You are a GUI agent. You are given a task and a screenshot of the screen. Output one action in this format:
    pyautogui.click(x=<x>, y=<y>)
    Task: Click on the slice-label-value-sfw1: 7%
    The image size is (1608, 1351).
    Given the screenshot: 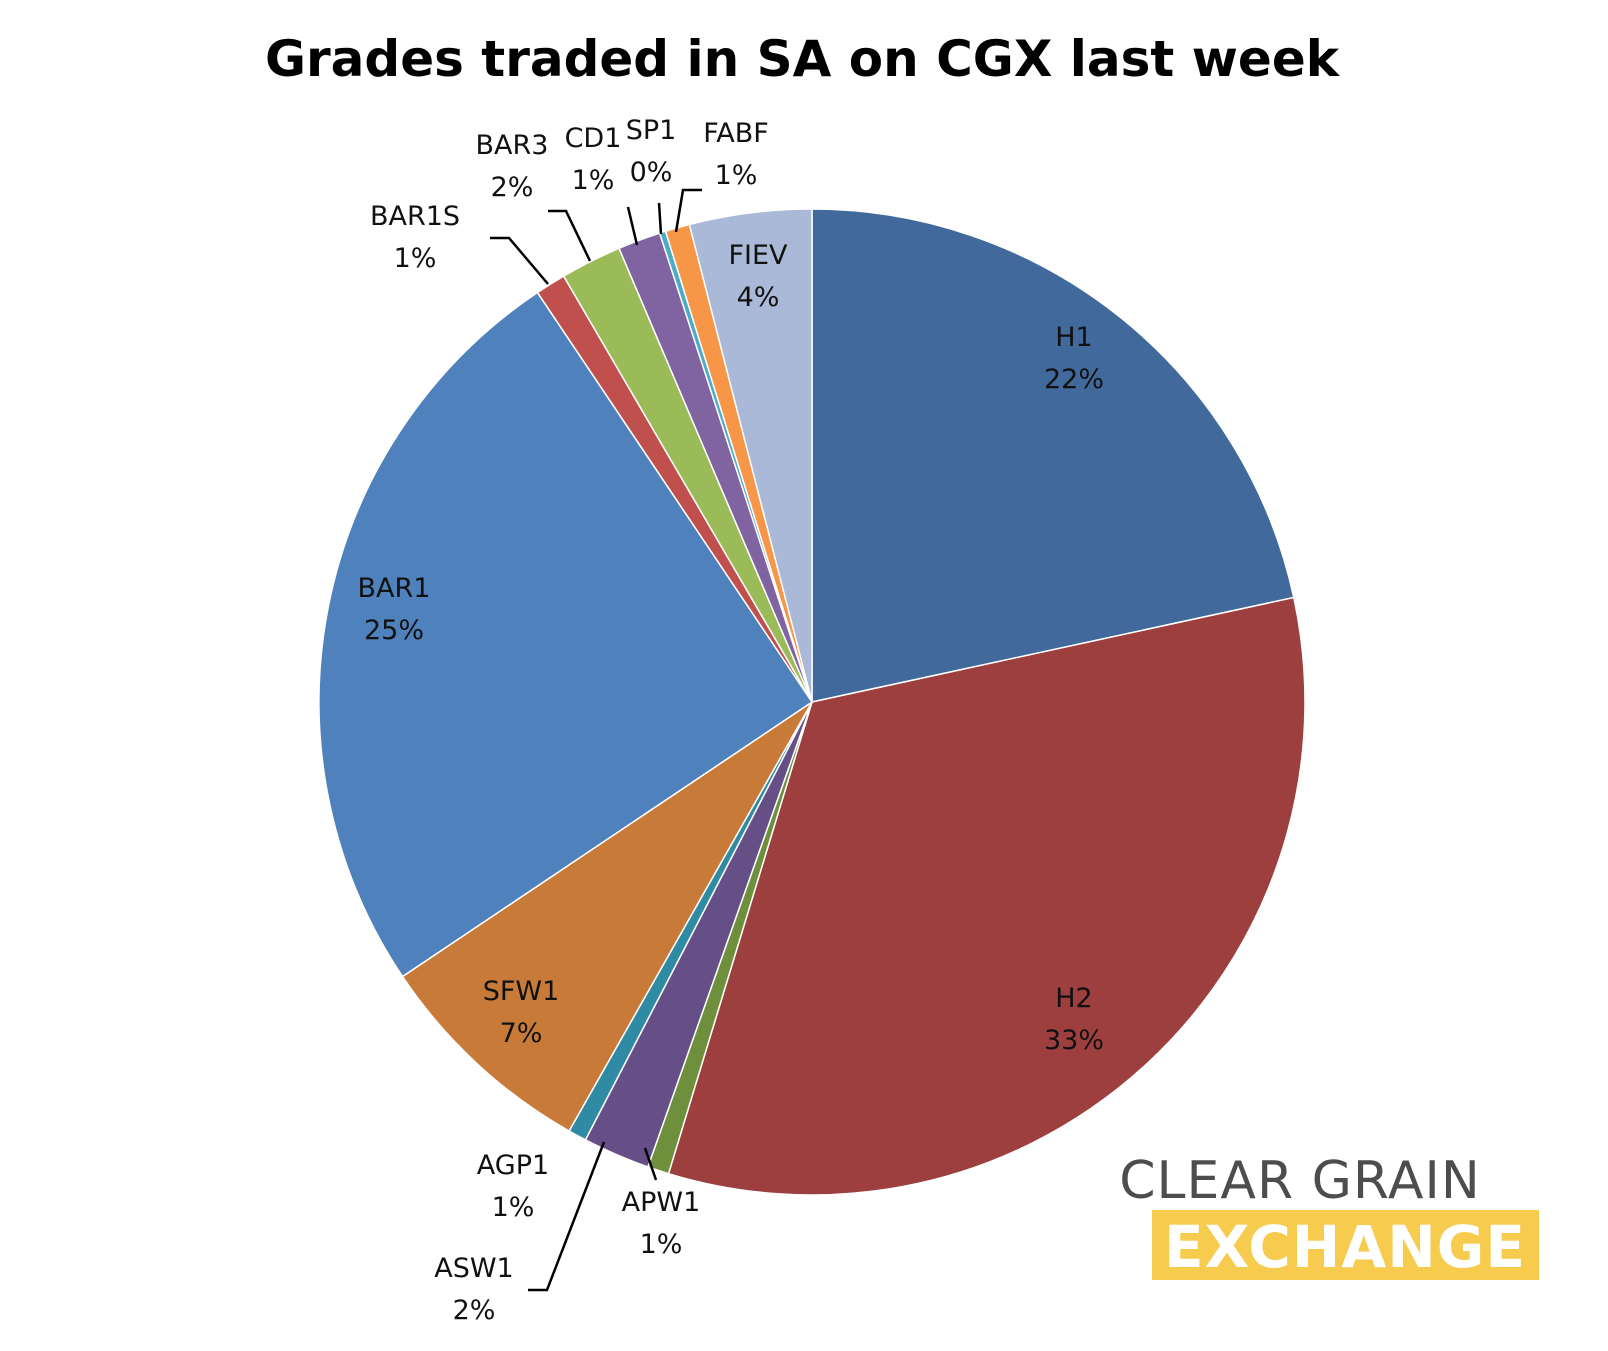 What is the action you would take?
    pyautogui.click(x=521, y=1033)
    